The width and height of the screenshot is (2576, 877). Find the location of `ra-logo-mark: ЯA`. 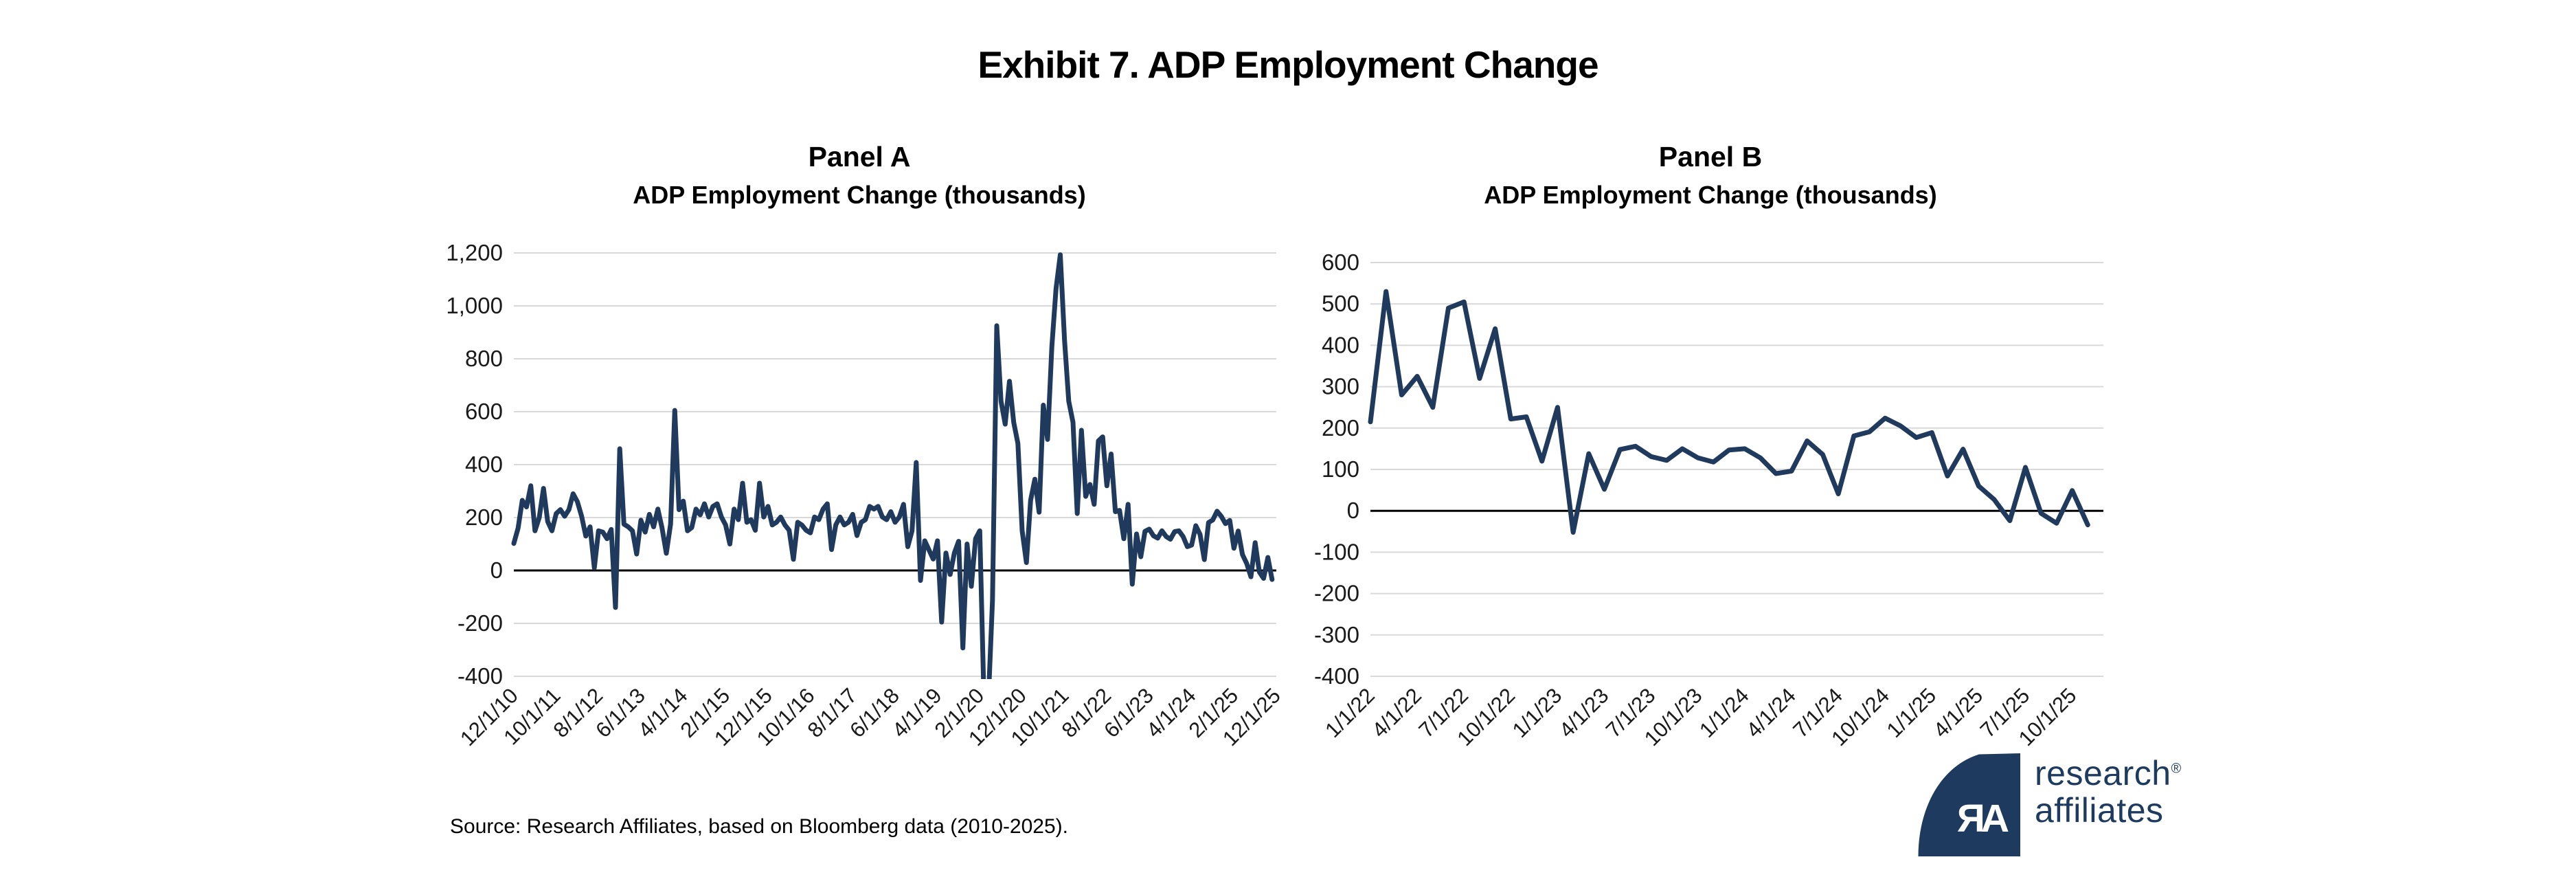

ra-logo-mark: ЯA is located at coordinates (1969, 805).